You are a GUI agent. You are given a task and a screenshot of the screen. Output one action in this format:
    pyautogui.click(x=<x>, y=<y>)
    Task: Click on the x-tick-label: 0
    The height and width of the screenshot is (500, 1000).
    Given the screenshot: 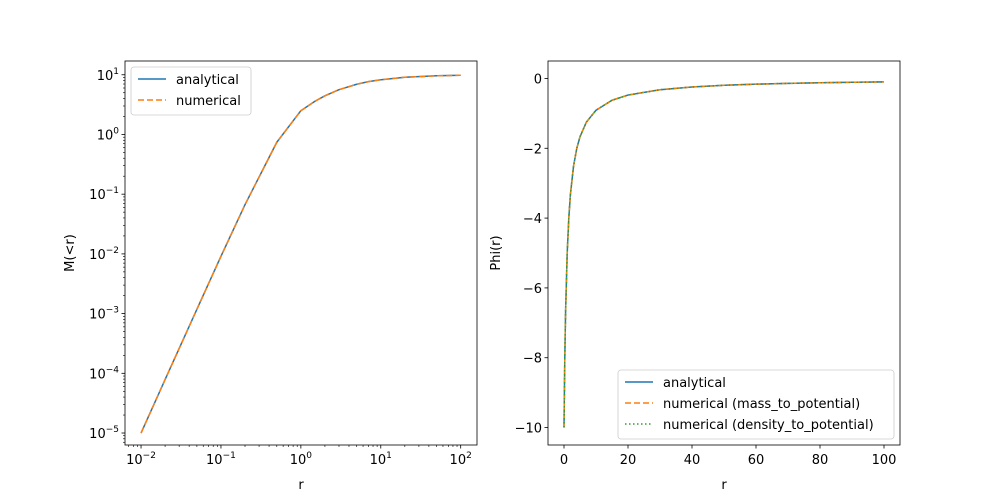 What is the action you would take?
    pyautogui.click(x=564, y=460)
    